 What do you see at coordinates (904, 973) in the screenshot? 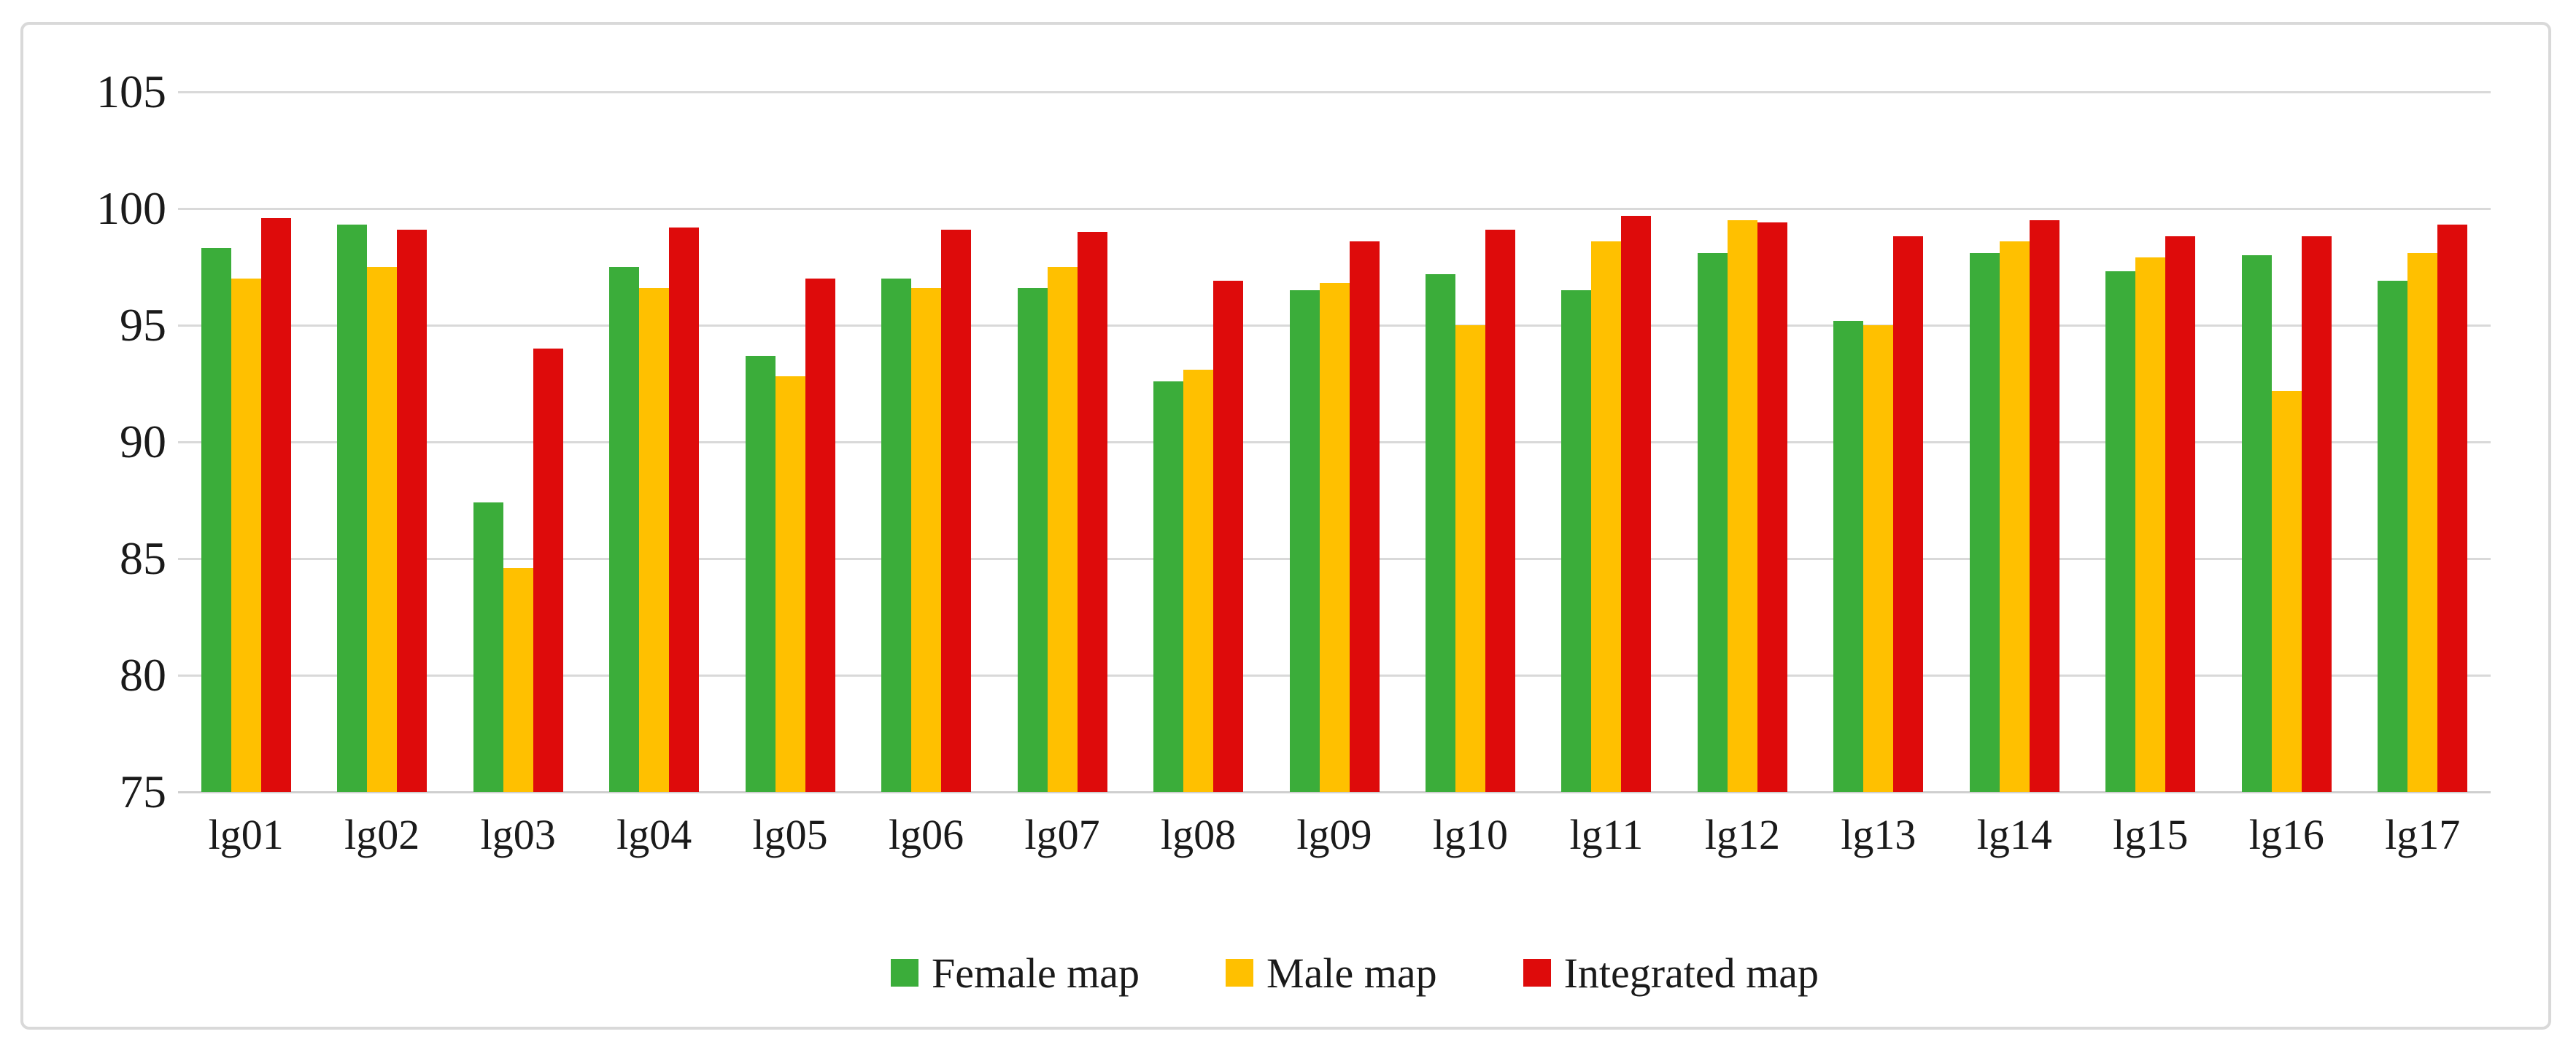
I see `legend-swatch-female-map` at bounding box center [904, 973].